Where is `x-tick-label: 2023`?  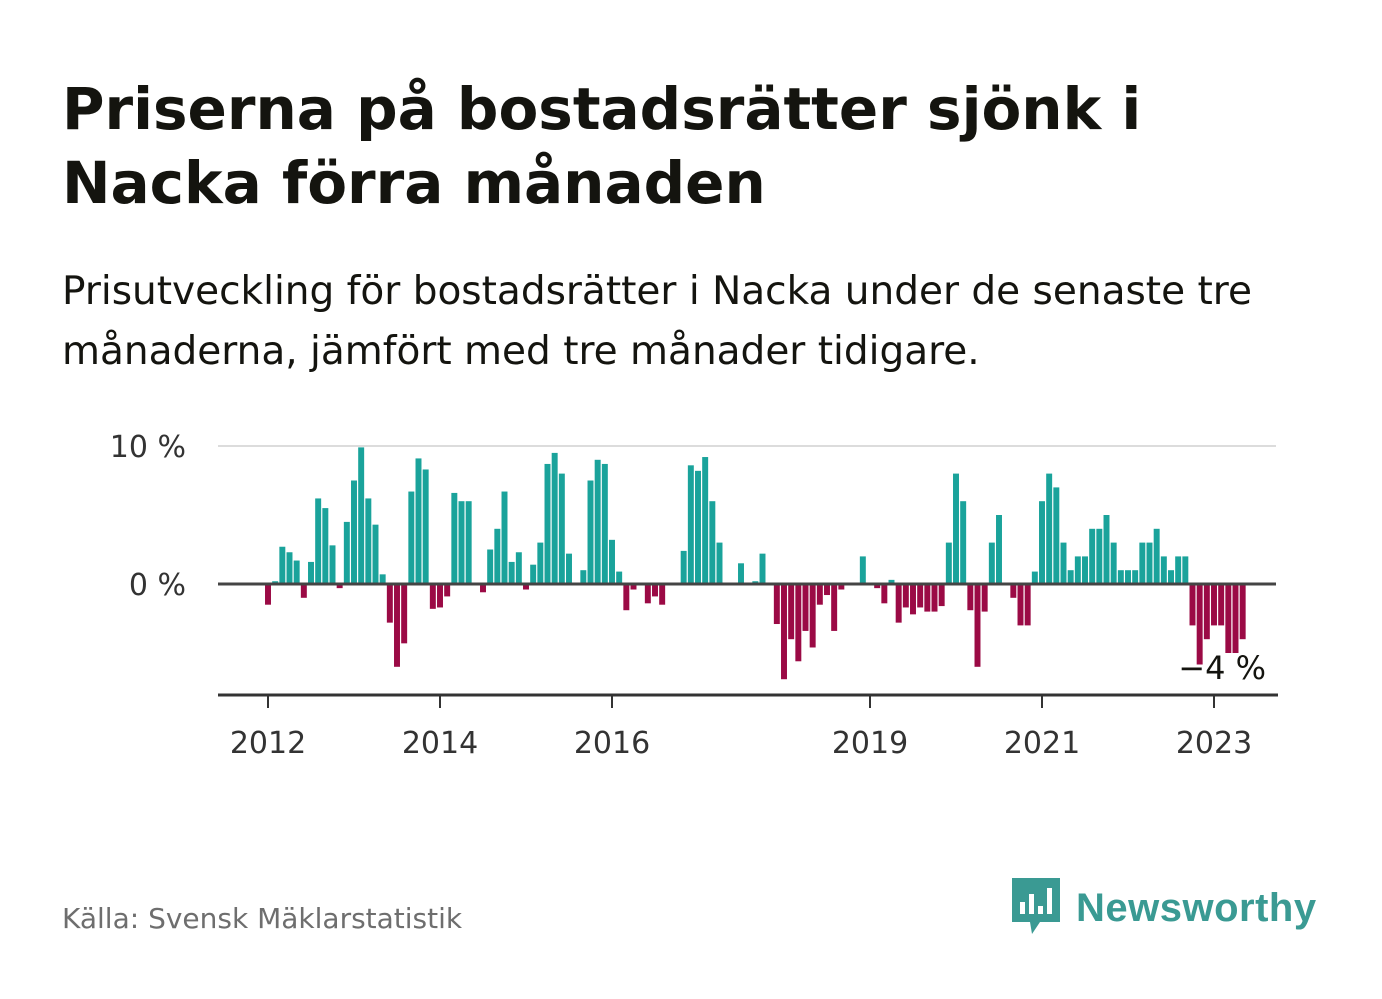 x-tick-label: 2023 is located at coordinates (1214, 743).